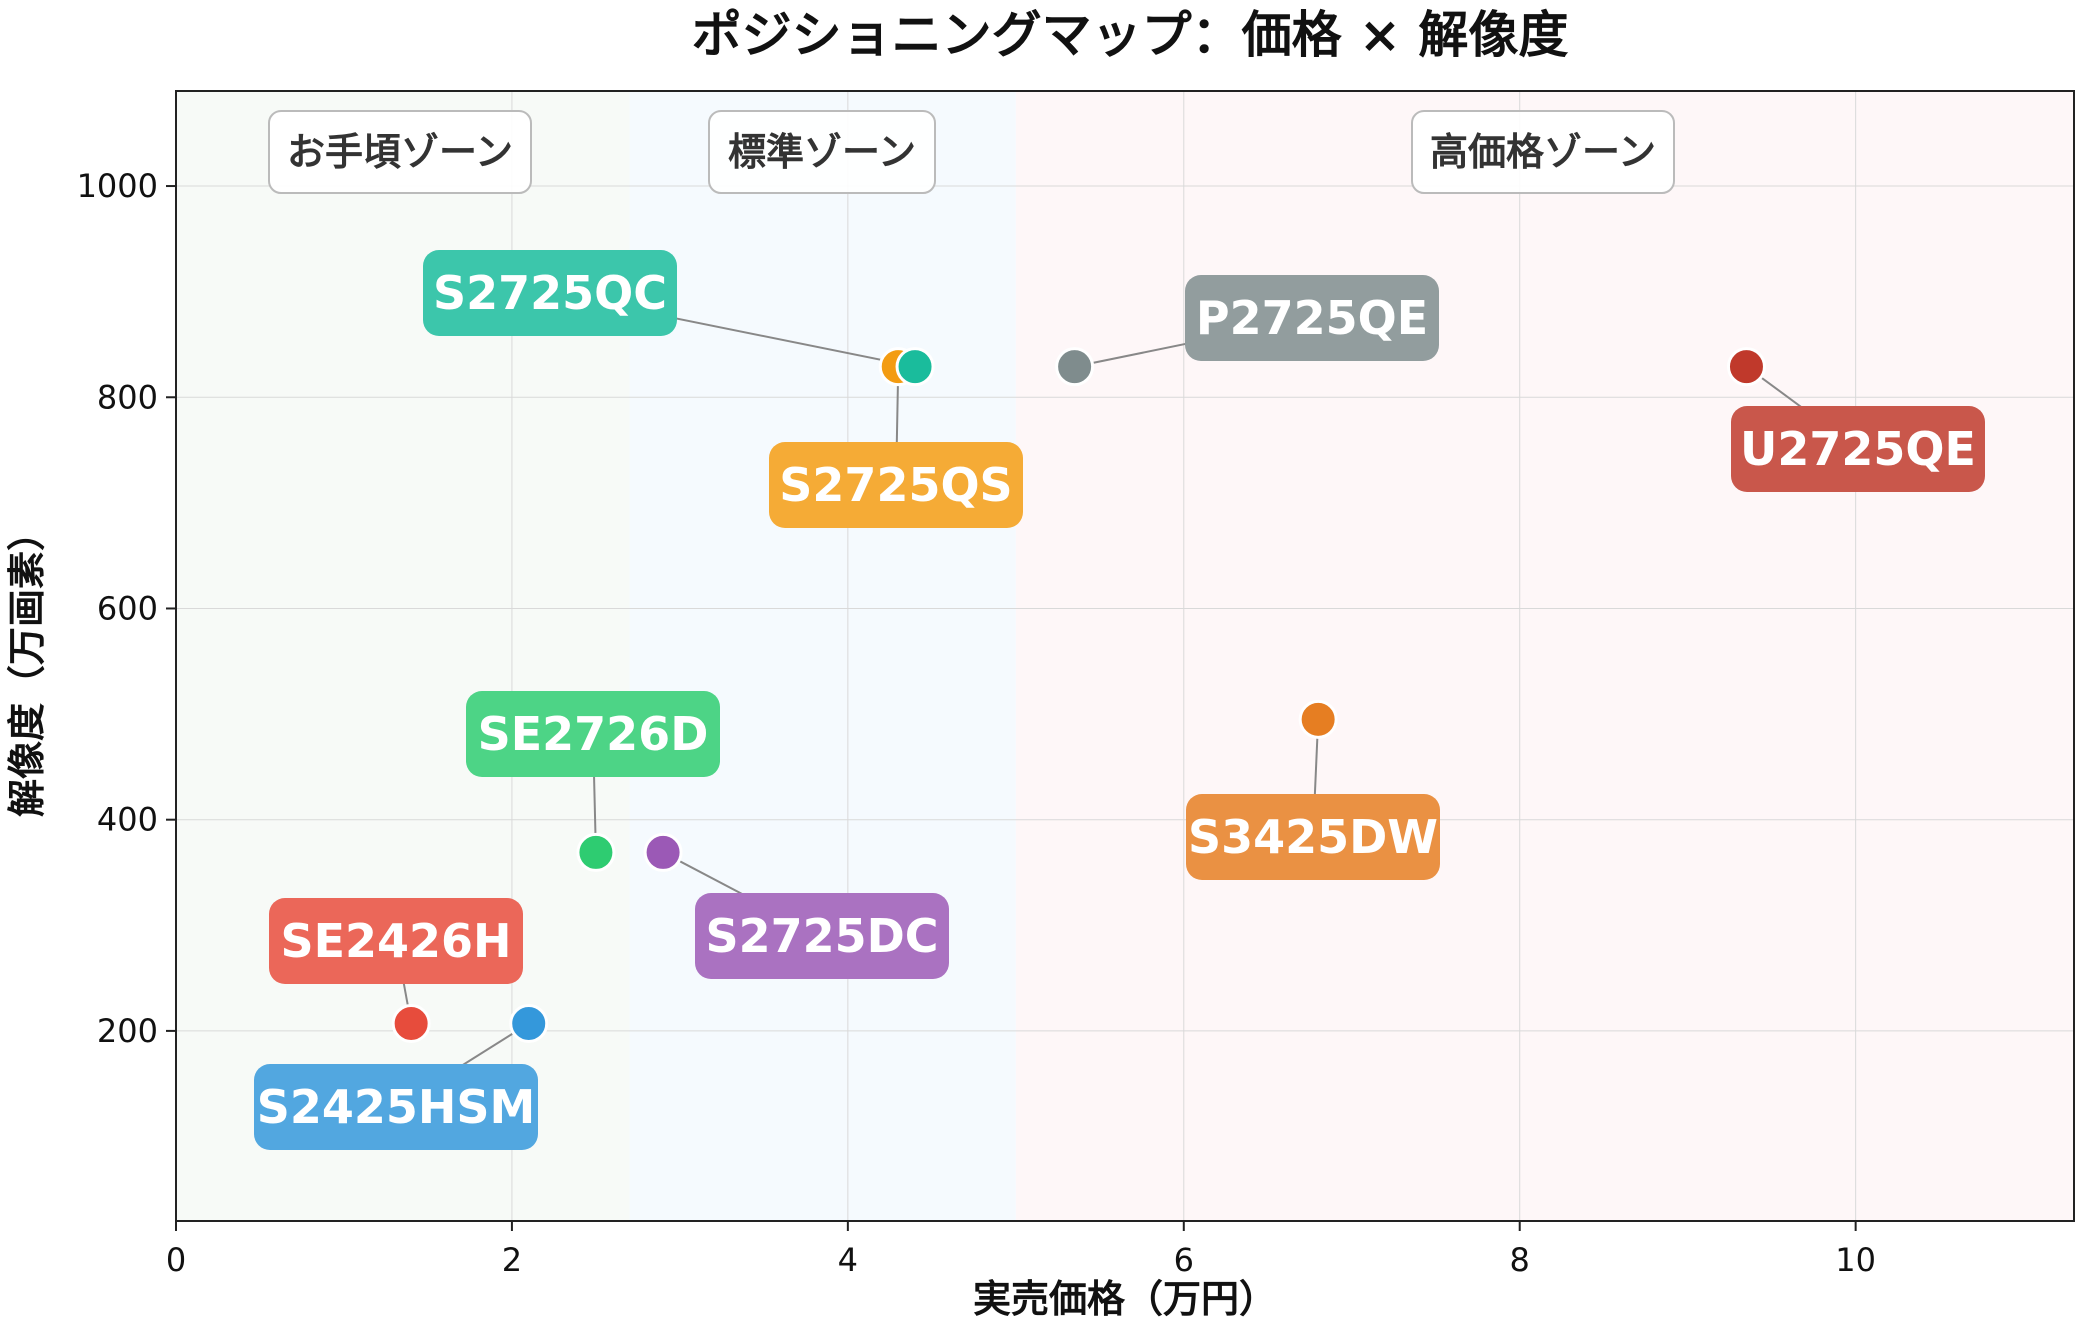 This screenshot has width=2084, height=1334. I want to click on point-label: U2725QE, so click(1858, 449).